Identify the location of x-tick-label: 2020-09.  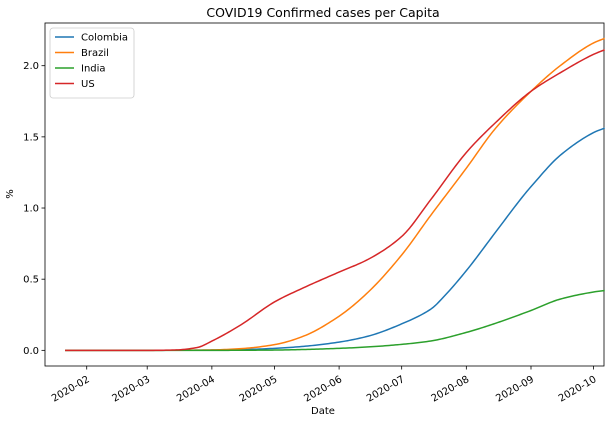
(515, 389).